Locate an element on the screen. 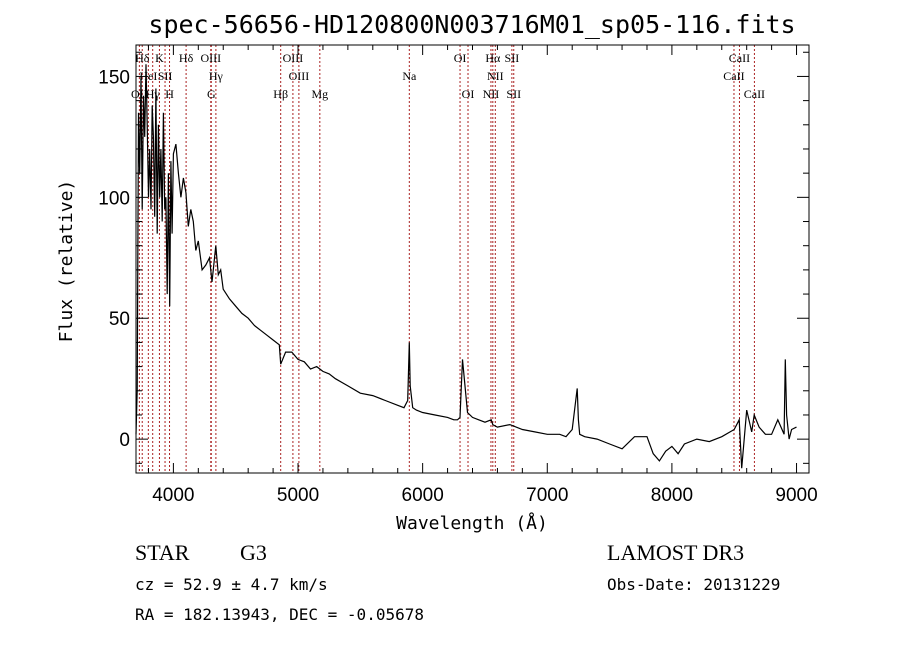 The height and width of the screenshot is (649, 900). object-class: STAR is located at coordinates (162, 552).